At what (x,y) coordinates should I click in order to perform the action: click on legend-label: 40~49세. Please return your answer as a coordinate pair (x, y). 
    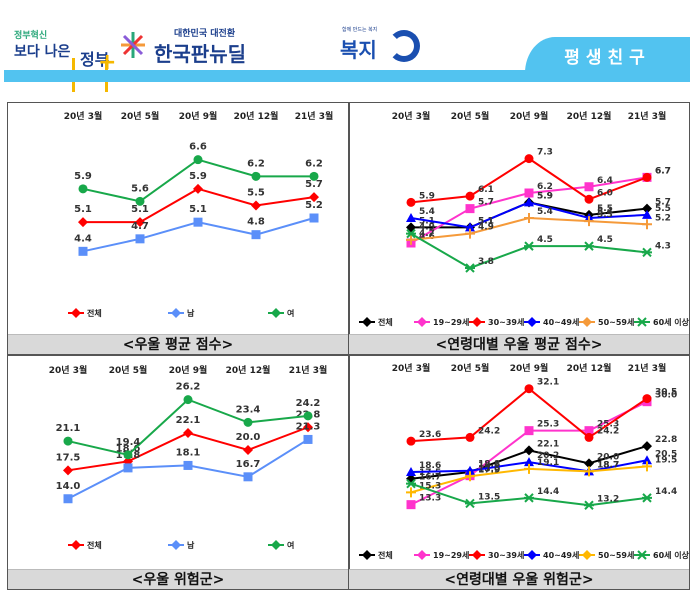
    Looking at the image, I should click on (561, 322).